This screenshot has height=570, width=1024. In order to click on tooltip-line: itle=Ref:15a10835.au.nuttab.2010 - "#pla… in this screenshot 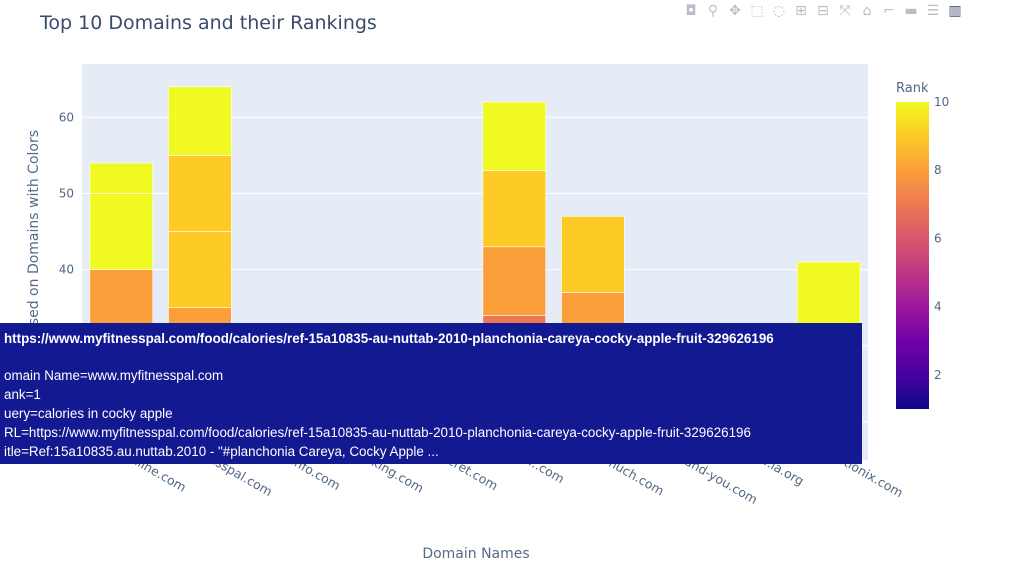, I will do `click(221, 451)`.